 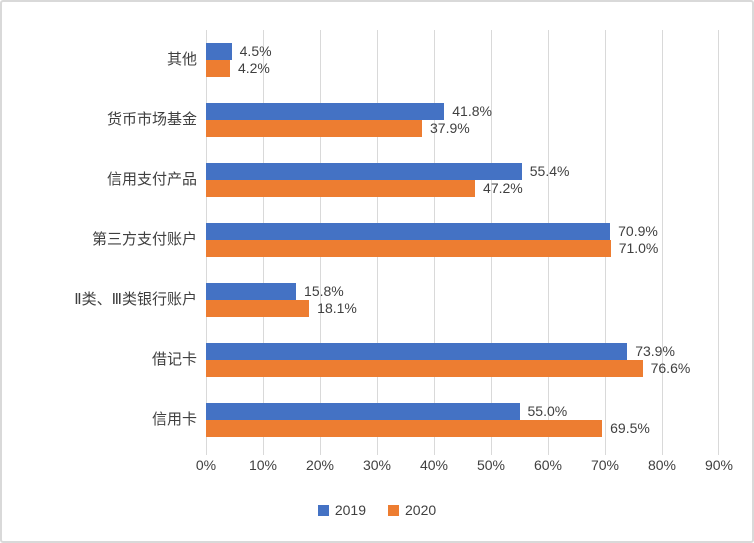 I want to click on legend-label: 2020, so click(x=421, y=510).